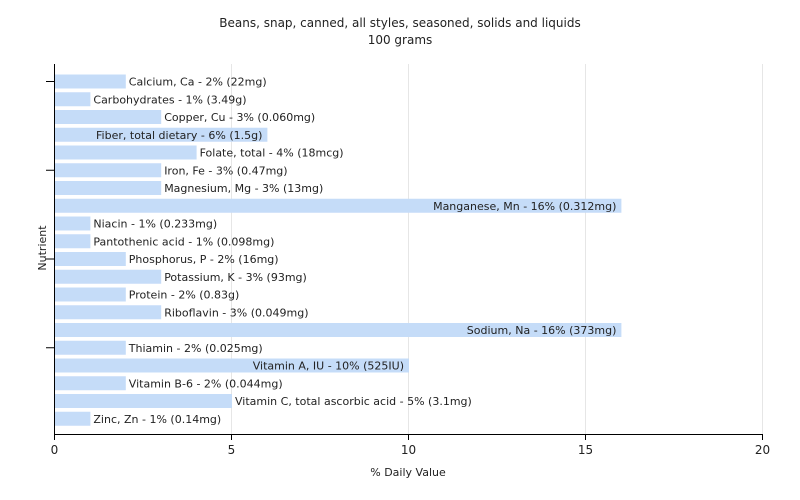 This screenshot has height=500, width=800. What do you see at coordinates (524, 206) in the screenshot?
I see `bar-label-7: Manganese, Mn - 16% (0.312mg)` at bounding box center [524, 206].